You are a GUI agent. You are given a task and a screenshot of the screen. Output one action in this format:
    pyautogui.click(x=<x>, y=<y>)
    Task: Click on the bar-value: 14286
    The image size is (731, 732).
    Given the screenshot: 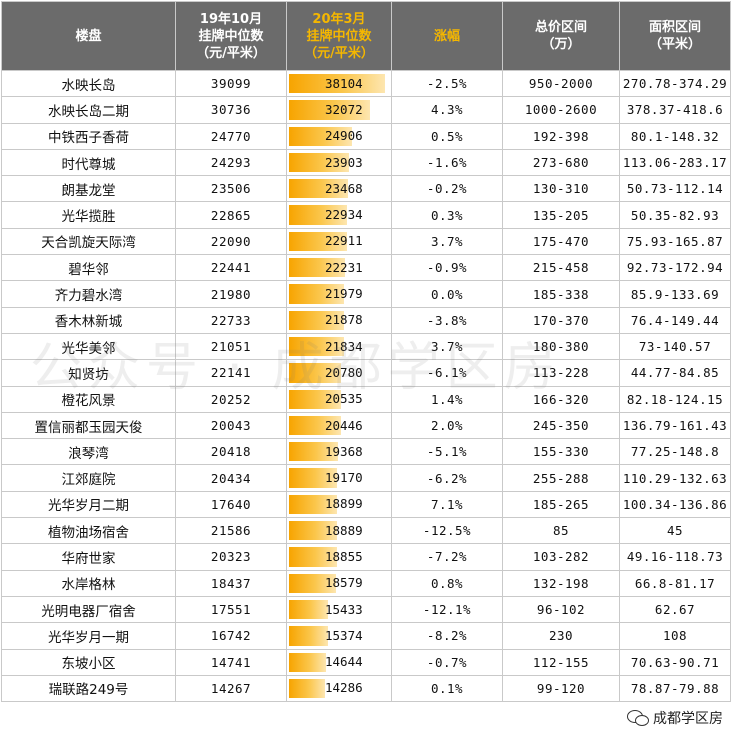 What is the action you would take?
    pyautogui.click(x=344, y=688)
    